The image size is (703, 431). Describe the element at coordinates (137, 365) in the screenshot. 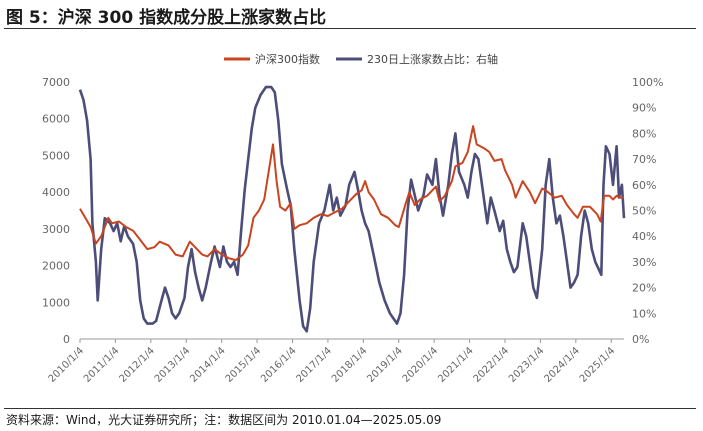

I see `x-tick-label: 2012/1/4` at that location.